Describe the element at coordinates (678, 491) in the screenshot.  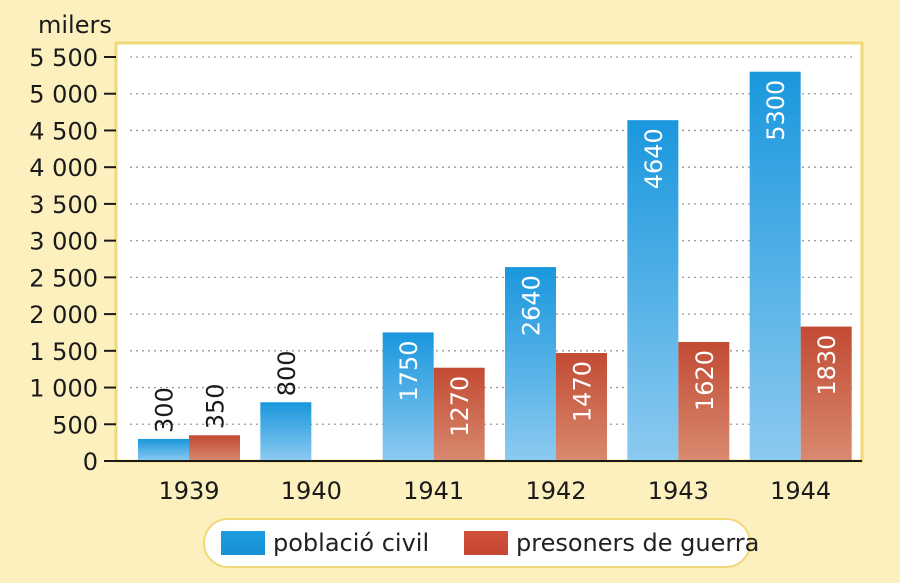
I see `x-tick-label: 1943` at that location.